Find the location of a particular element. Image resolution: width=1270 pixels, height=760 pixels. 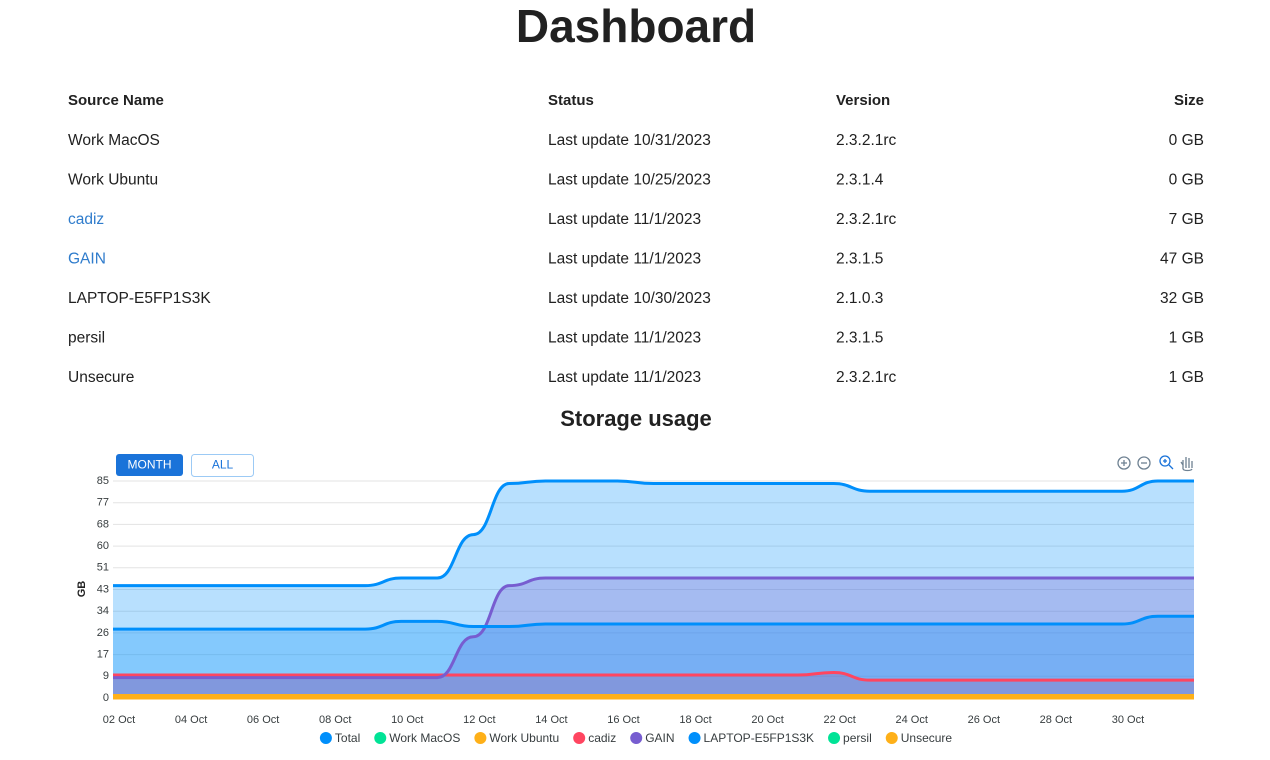

table-cell: Last update 10/31/2023 is located at coordinates (629, 140).